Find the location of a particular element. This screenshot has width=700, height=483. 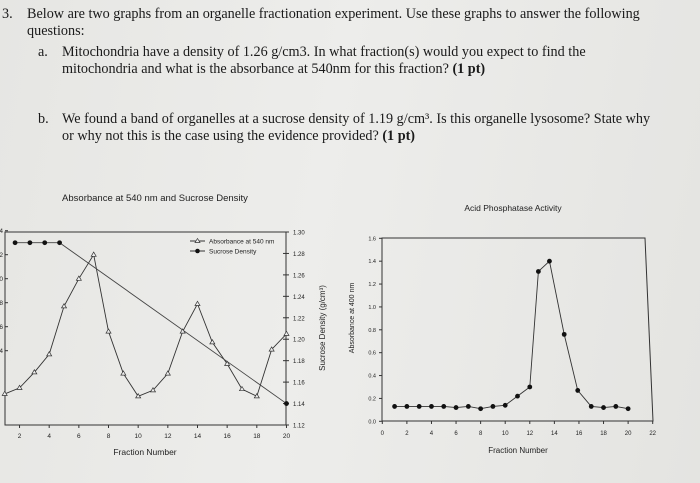

x-tick-label: 20 is located at coordinates (287, 436).